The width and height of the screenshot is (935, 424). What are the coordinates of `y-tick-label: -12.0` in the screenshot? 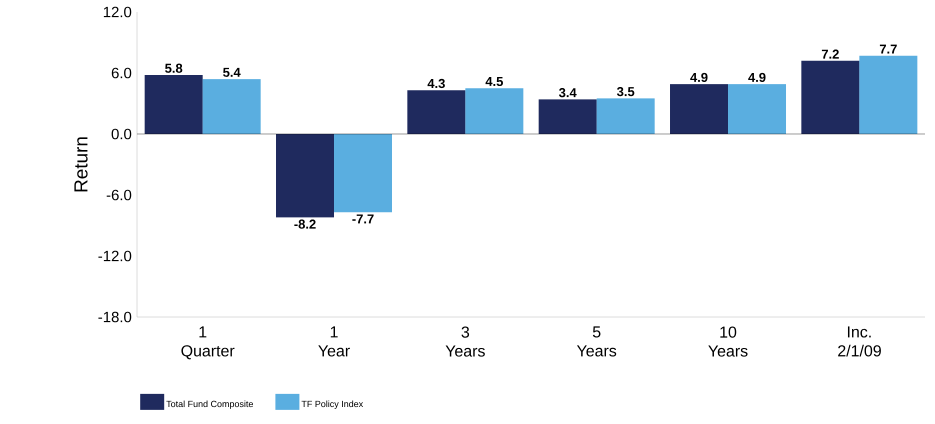 It's located at (115, 256).